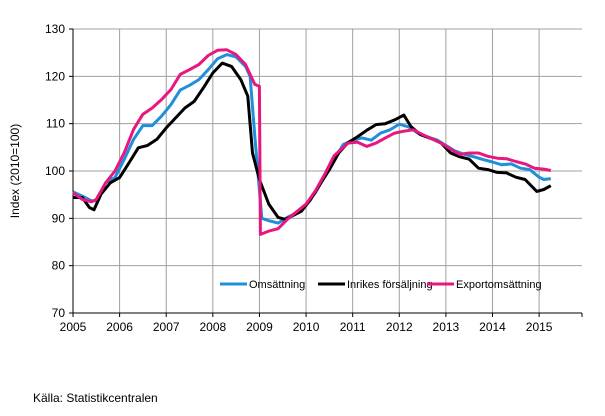 This screenshot has height=416, width=605. I want to click on source-note: Källa: Statistikcentralen, so click(95, 398).